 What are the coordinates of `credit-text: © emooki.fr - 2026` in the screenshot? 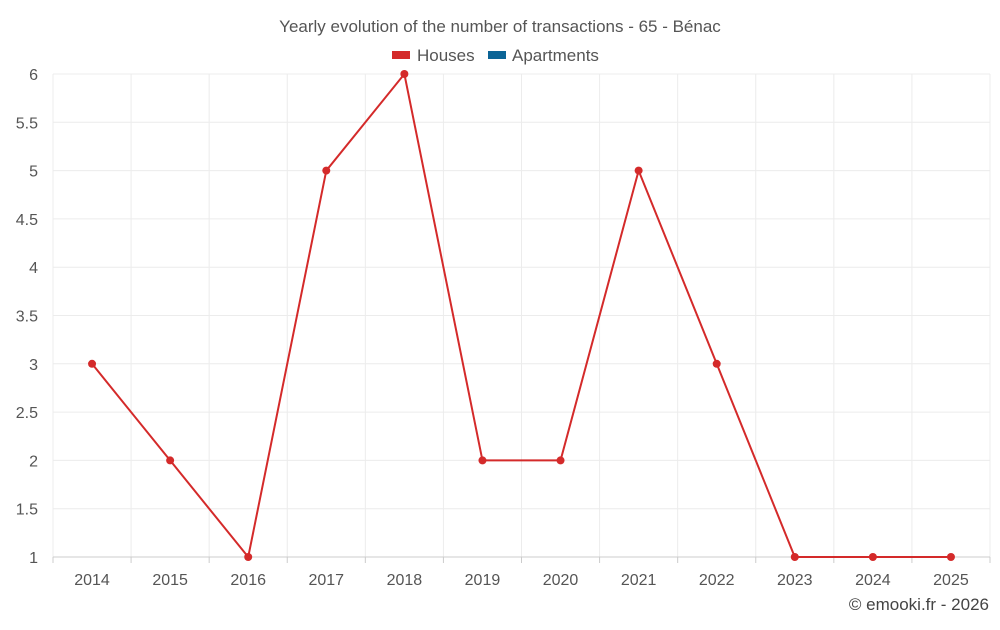 It's located at (919, 604).